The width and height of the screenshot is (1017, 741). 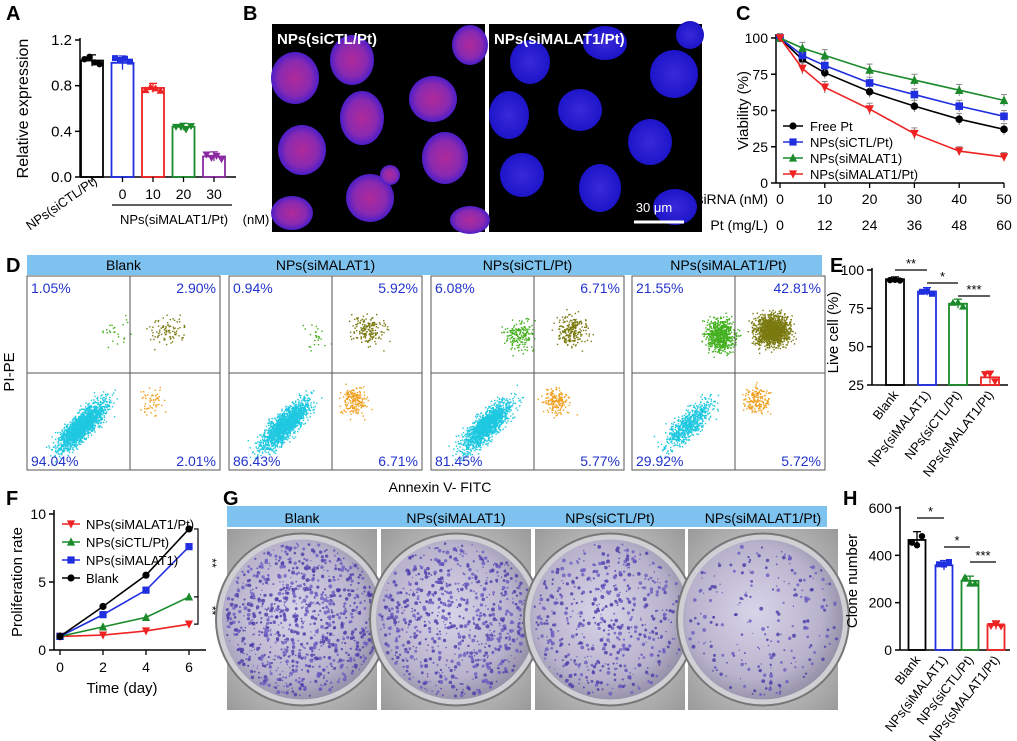 I want to click on x-tick-label: 40, so click(x=959, y=199).